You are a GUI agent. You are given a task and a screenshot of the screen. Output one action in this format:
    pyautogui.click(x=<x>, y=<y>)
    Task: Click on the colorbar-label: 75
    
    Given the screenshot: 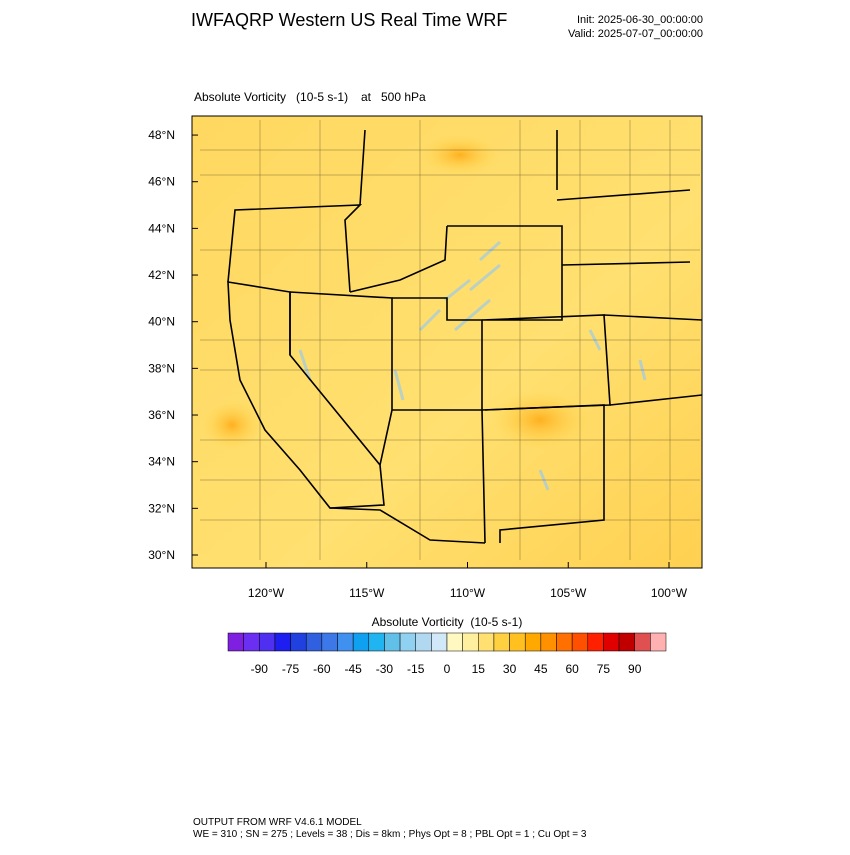 What is the action you would take?
    pyautogui.click(x=604, y=669)
    